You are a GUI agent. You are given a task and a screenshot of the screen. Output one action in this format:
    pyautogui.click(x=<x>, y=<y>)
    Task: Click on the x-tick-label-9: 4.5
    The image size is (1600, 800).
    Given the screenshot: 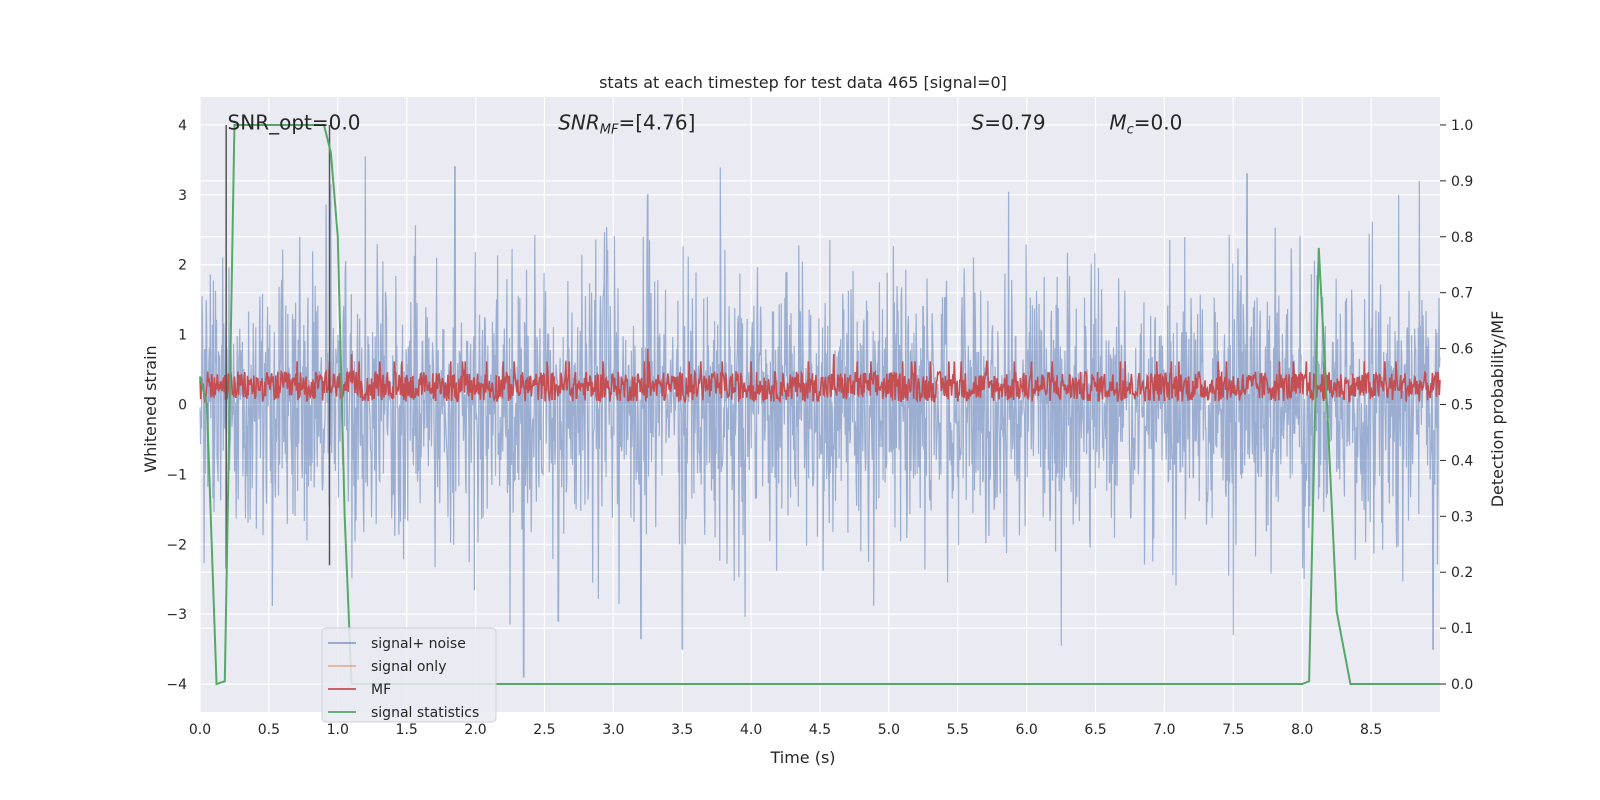 What is the action you would take?
    pyautogui.click(x=820, y=730)
    